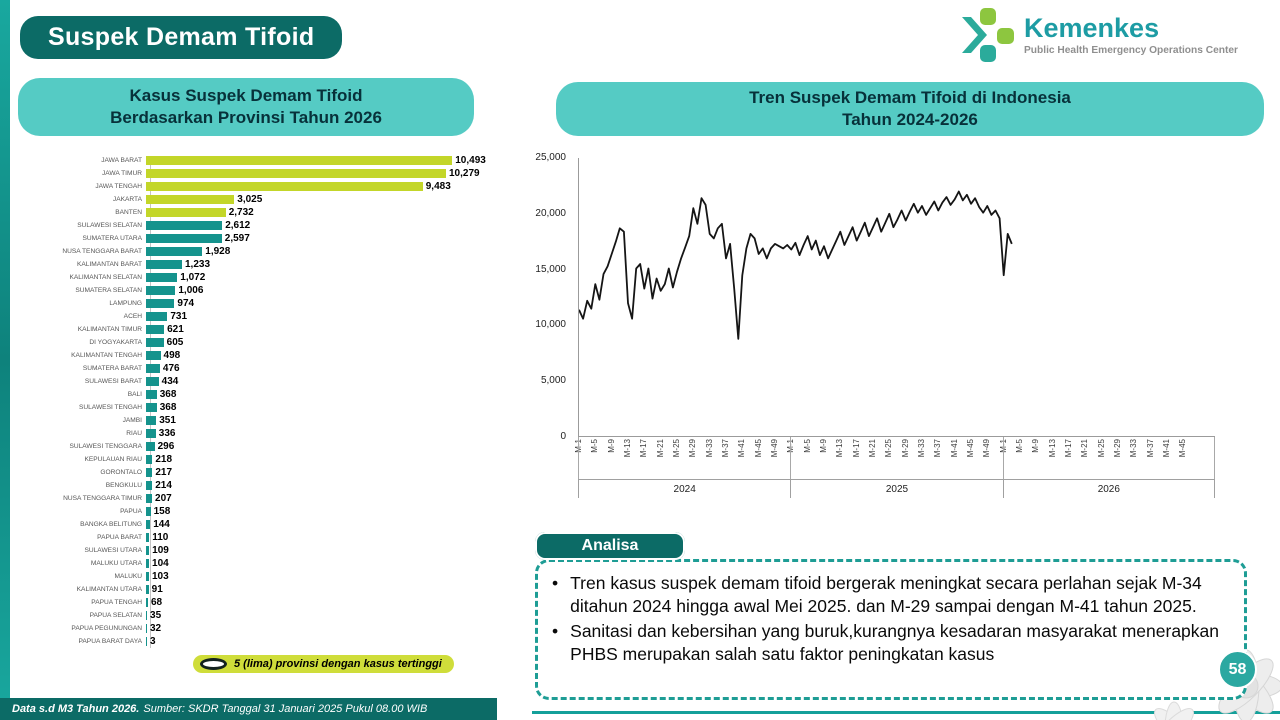 Image resolution: width=1280 pixels, height=720 pixels. What do you see at coordinates (322, 550) in the screenshot?
I see `bar-track: 109` at bounding box center [322, 550].